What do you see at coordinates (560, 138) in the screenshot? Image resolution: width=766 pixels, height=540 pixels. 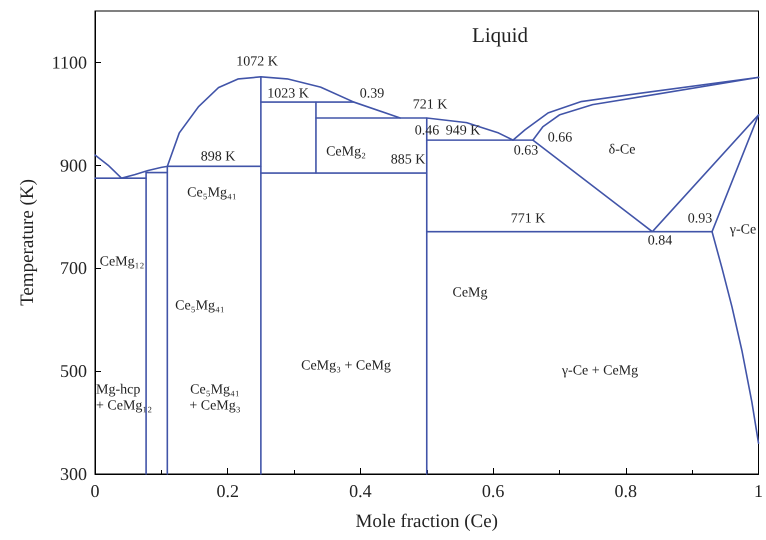 I see `annotation: 0.66` at bounding box center [560, 138].